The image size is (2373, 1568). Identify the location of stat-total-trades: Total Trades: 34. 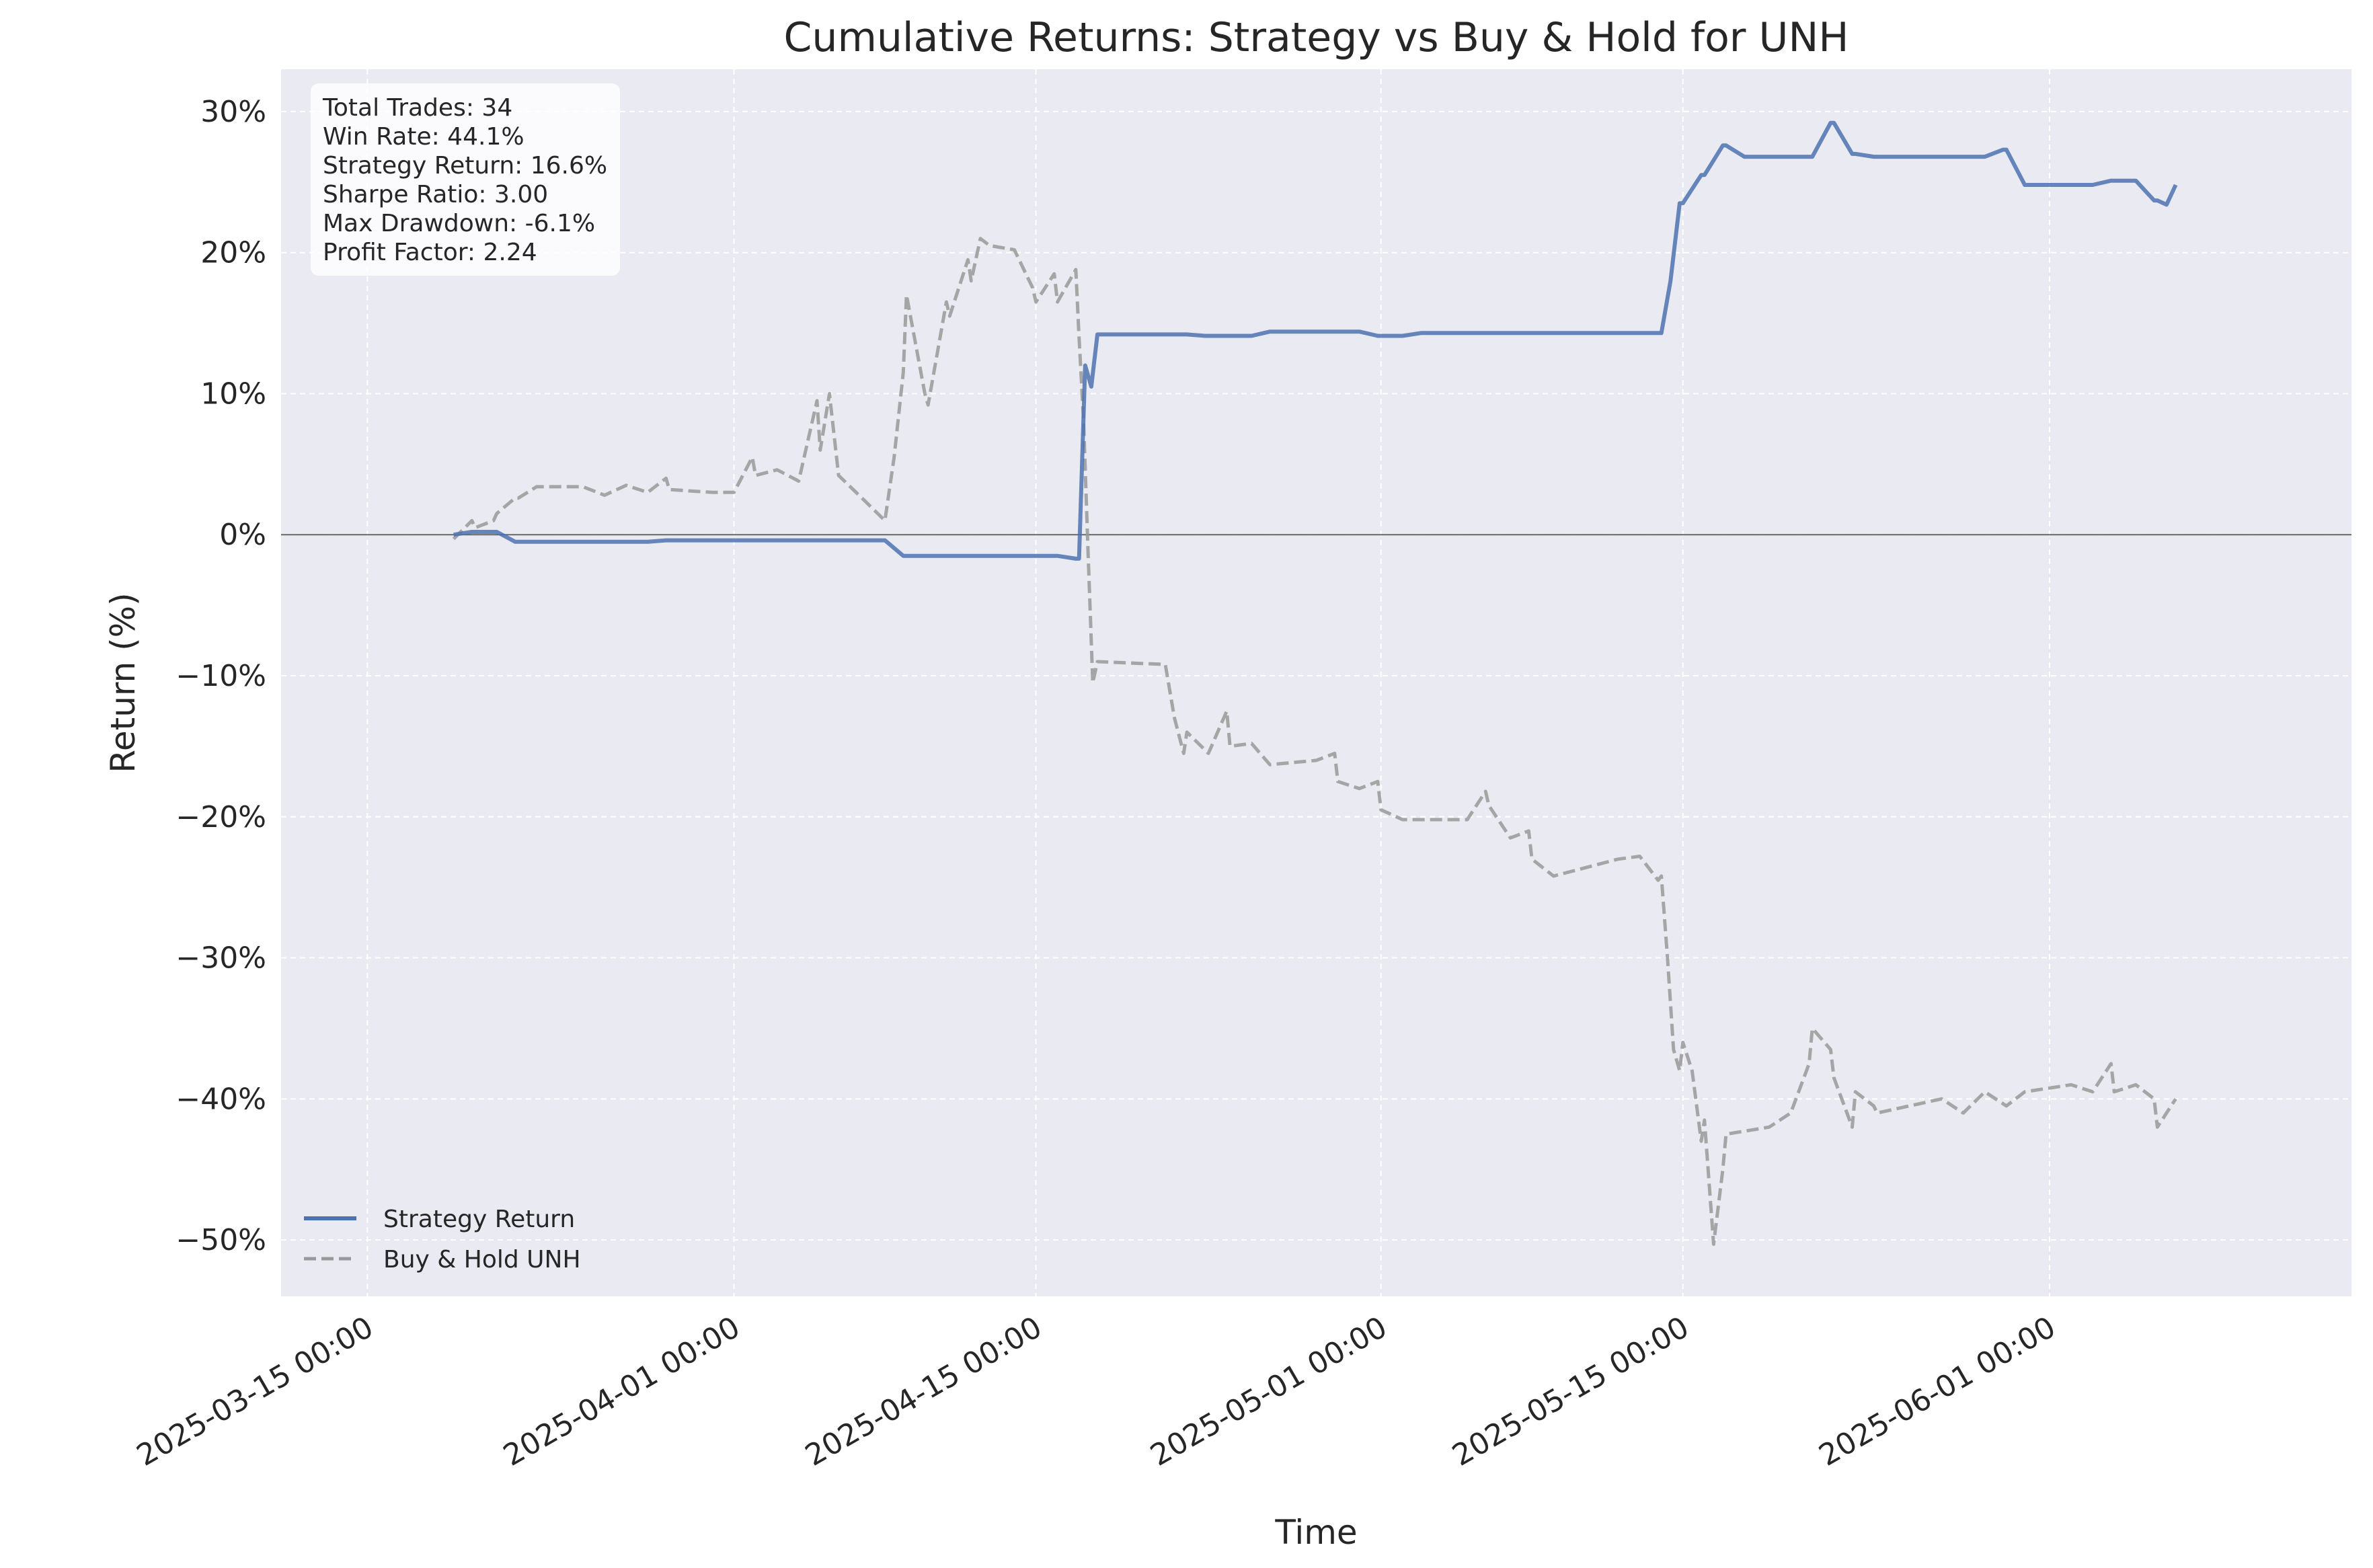
(417, 108).